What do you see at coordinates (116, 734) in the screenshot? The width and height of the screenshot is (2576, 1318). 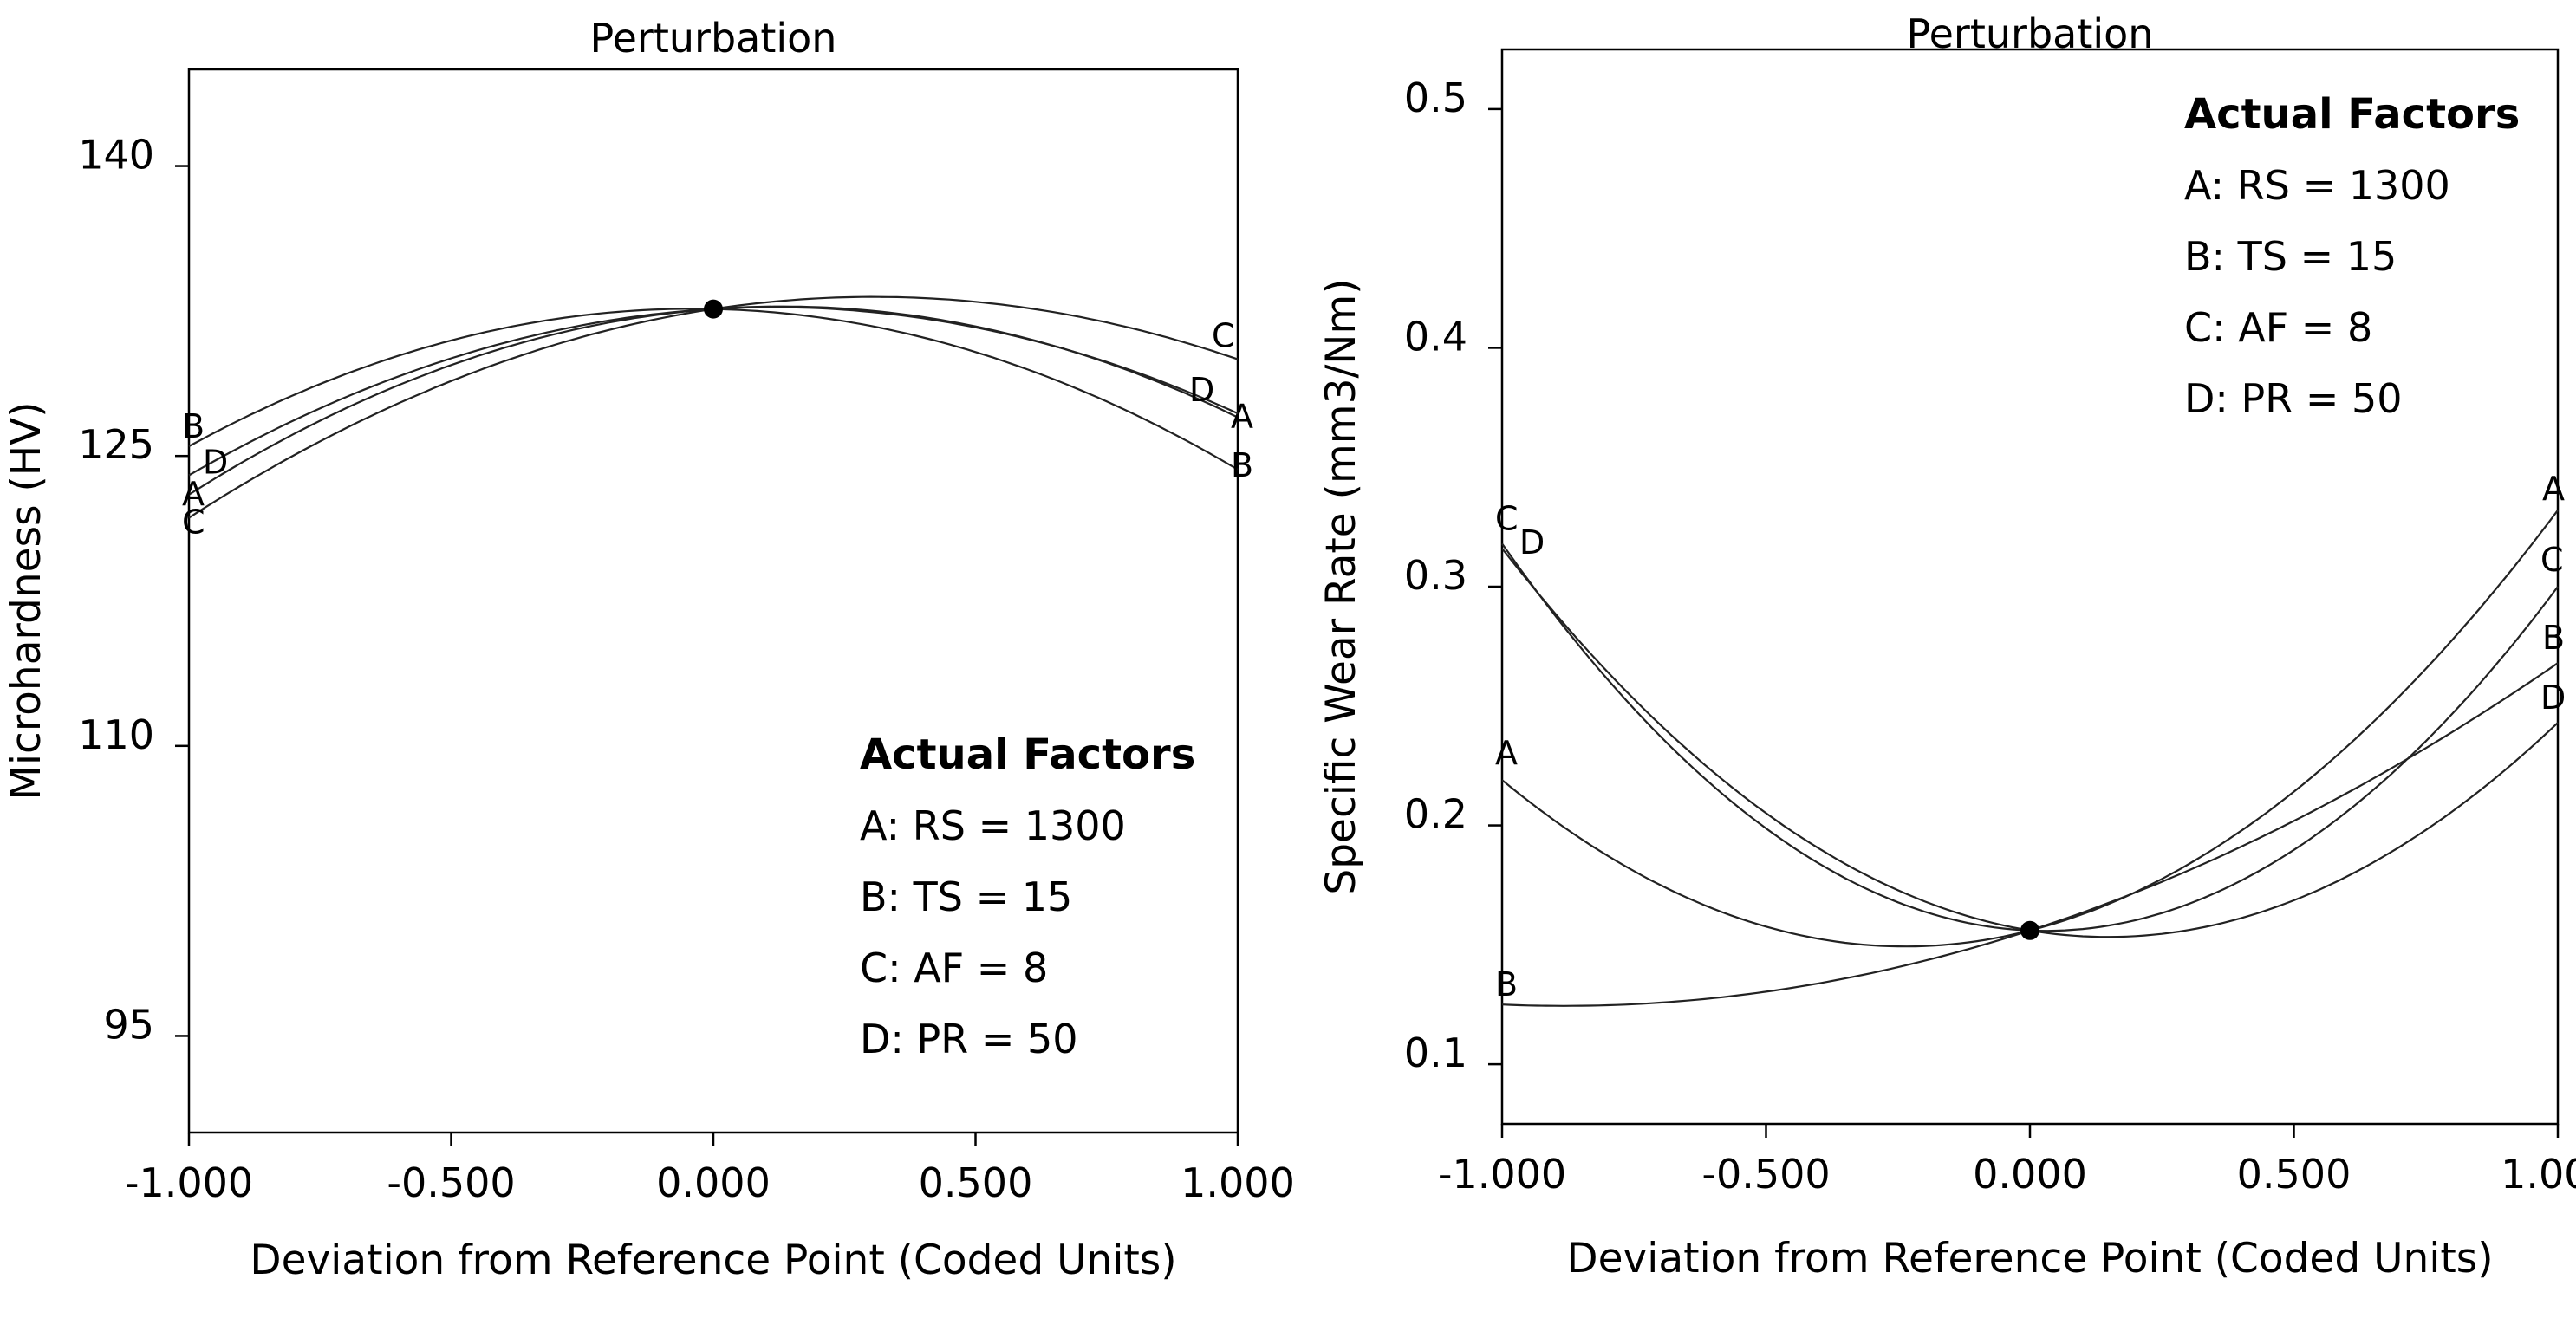 I see `y-tick-label: 110` at bounding box center [116, 734].